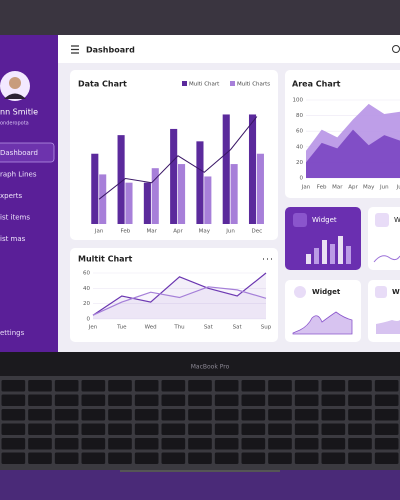 This screenshot has width=400, height=500. Describe the element at coordinates (19, 153) in the screenshot. I see `menu-item: Dashboard` at that location.